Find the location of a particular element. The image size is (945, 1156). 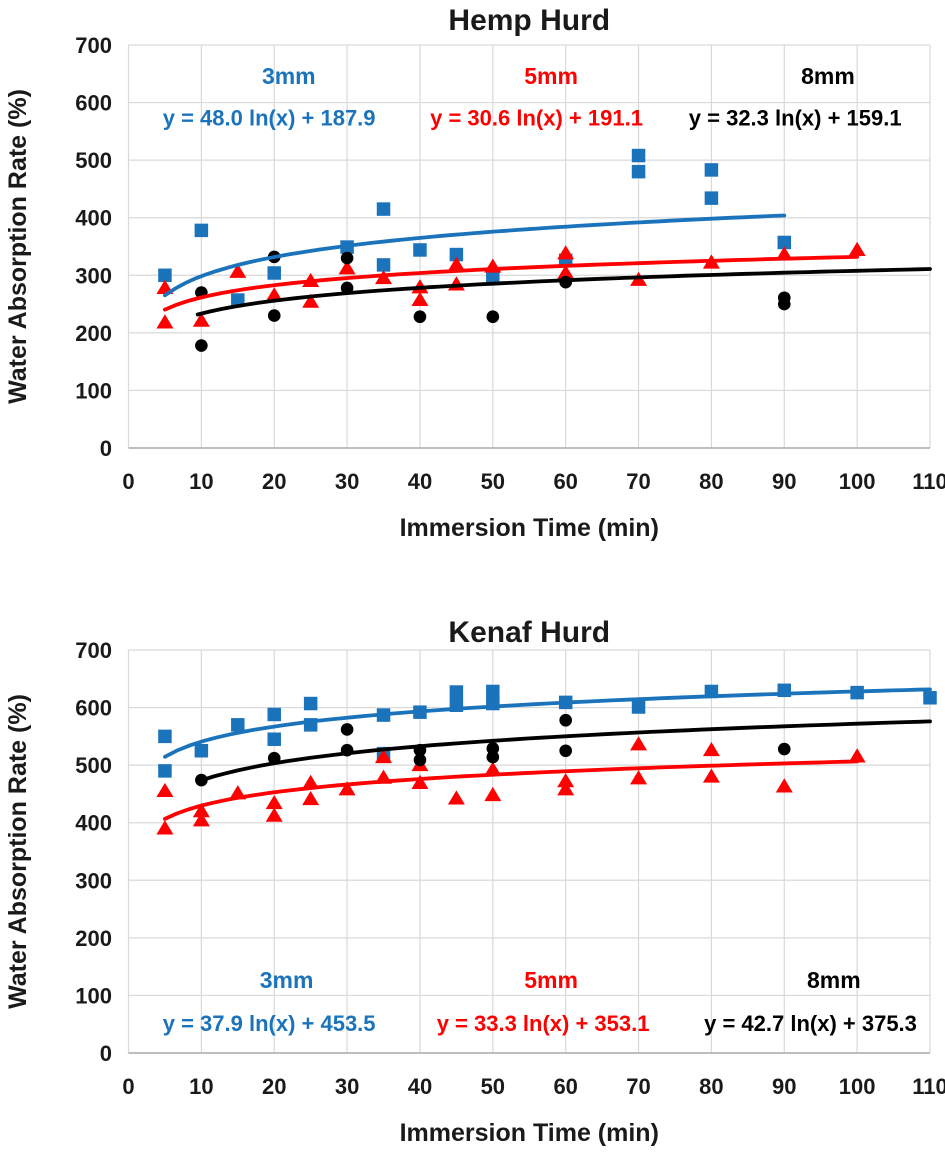

y-axis-title: Water Absorption Rate (%) is located at coordinates (18, 246).